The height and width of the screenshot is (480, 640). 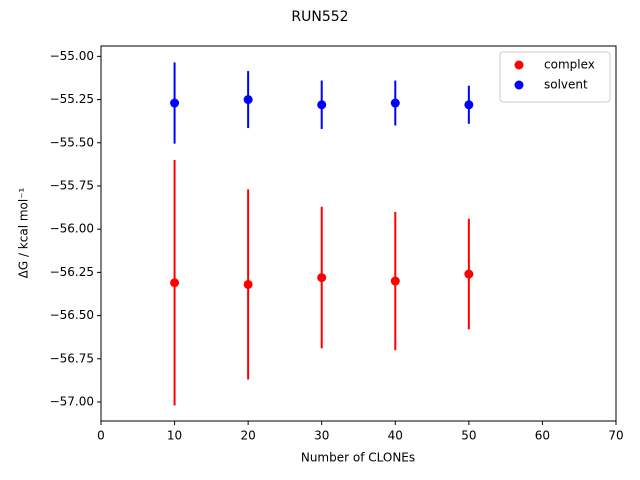 What do you see at coordinates (542, 436) in the screenshot?
I see `x-tick-label: 60` at bounding box center [542, 436].